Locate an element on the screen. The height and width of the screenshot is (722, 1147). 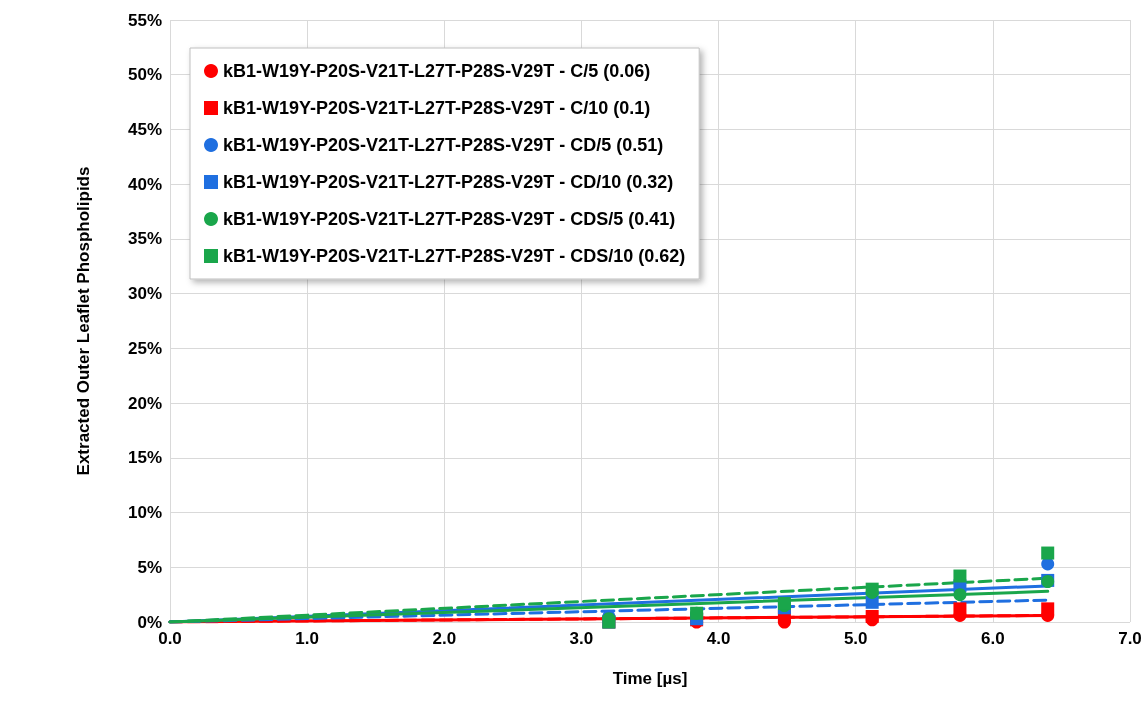
y-tick-label: 5% is located at coordinates (149, 567).